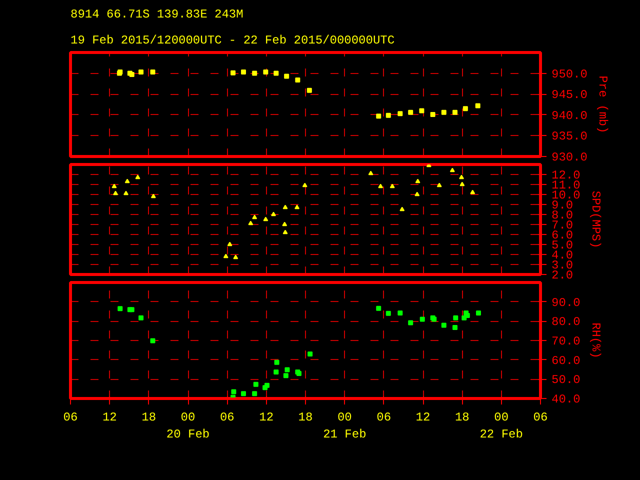 The width and height of the screenshot is (640, 480). What do you see at coordinates (566, 322) in the screenshot?
I see `y-tick-label: 80.0` at bounding box center [566, 322].